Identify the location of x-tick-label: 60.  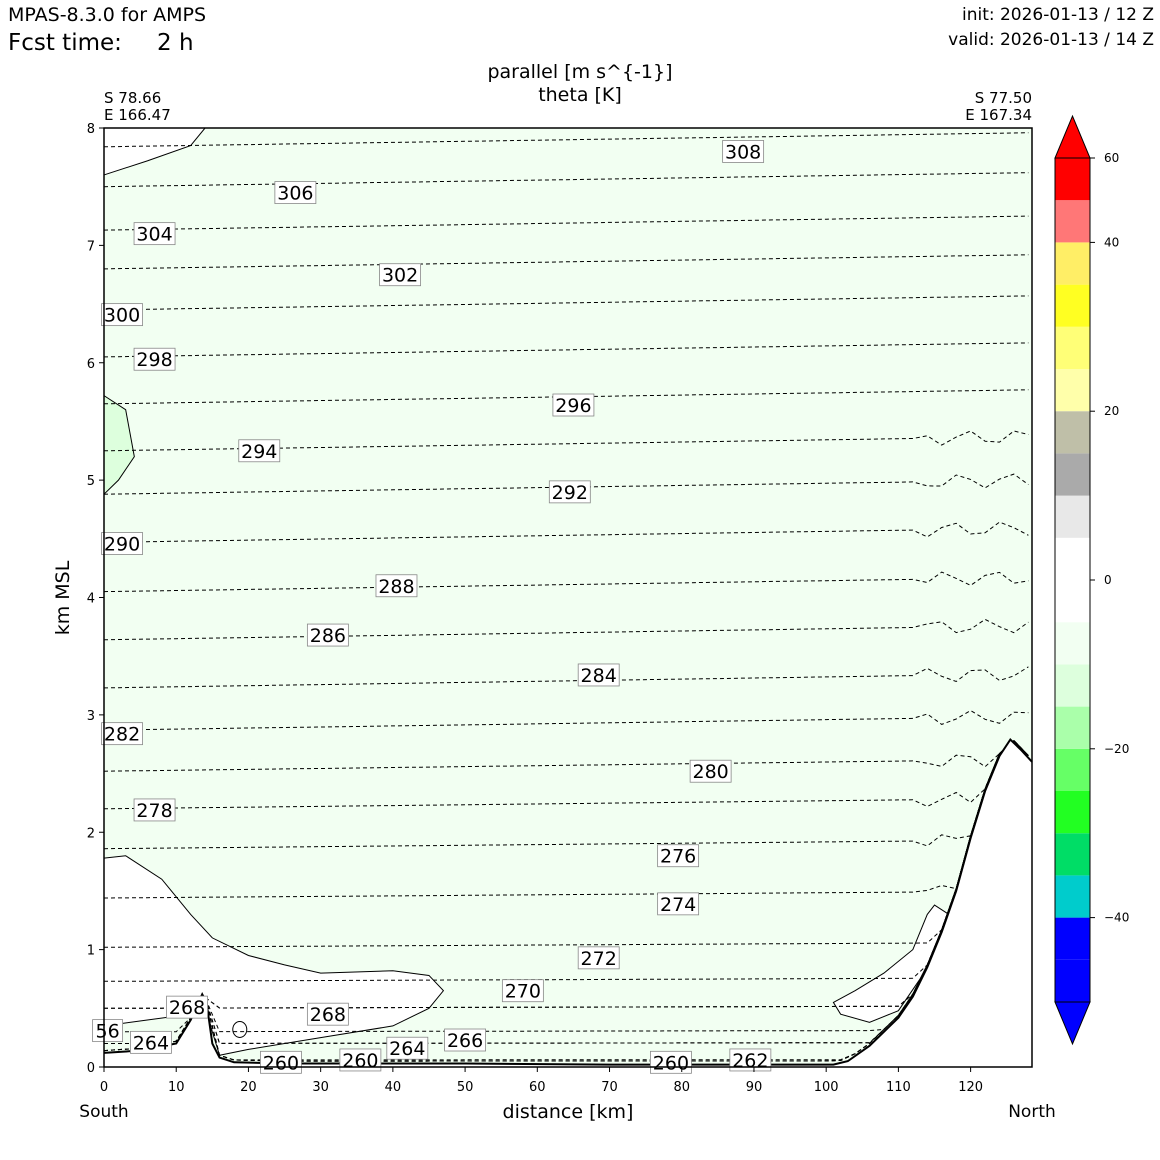
(537, 1087).